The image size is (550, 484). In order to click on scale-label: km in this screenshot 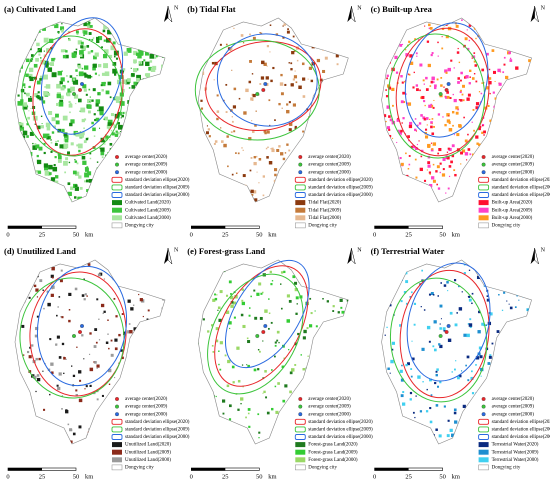, I will do `click(89, 234)`.